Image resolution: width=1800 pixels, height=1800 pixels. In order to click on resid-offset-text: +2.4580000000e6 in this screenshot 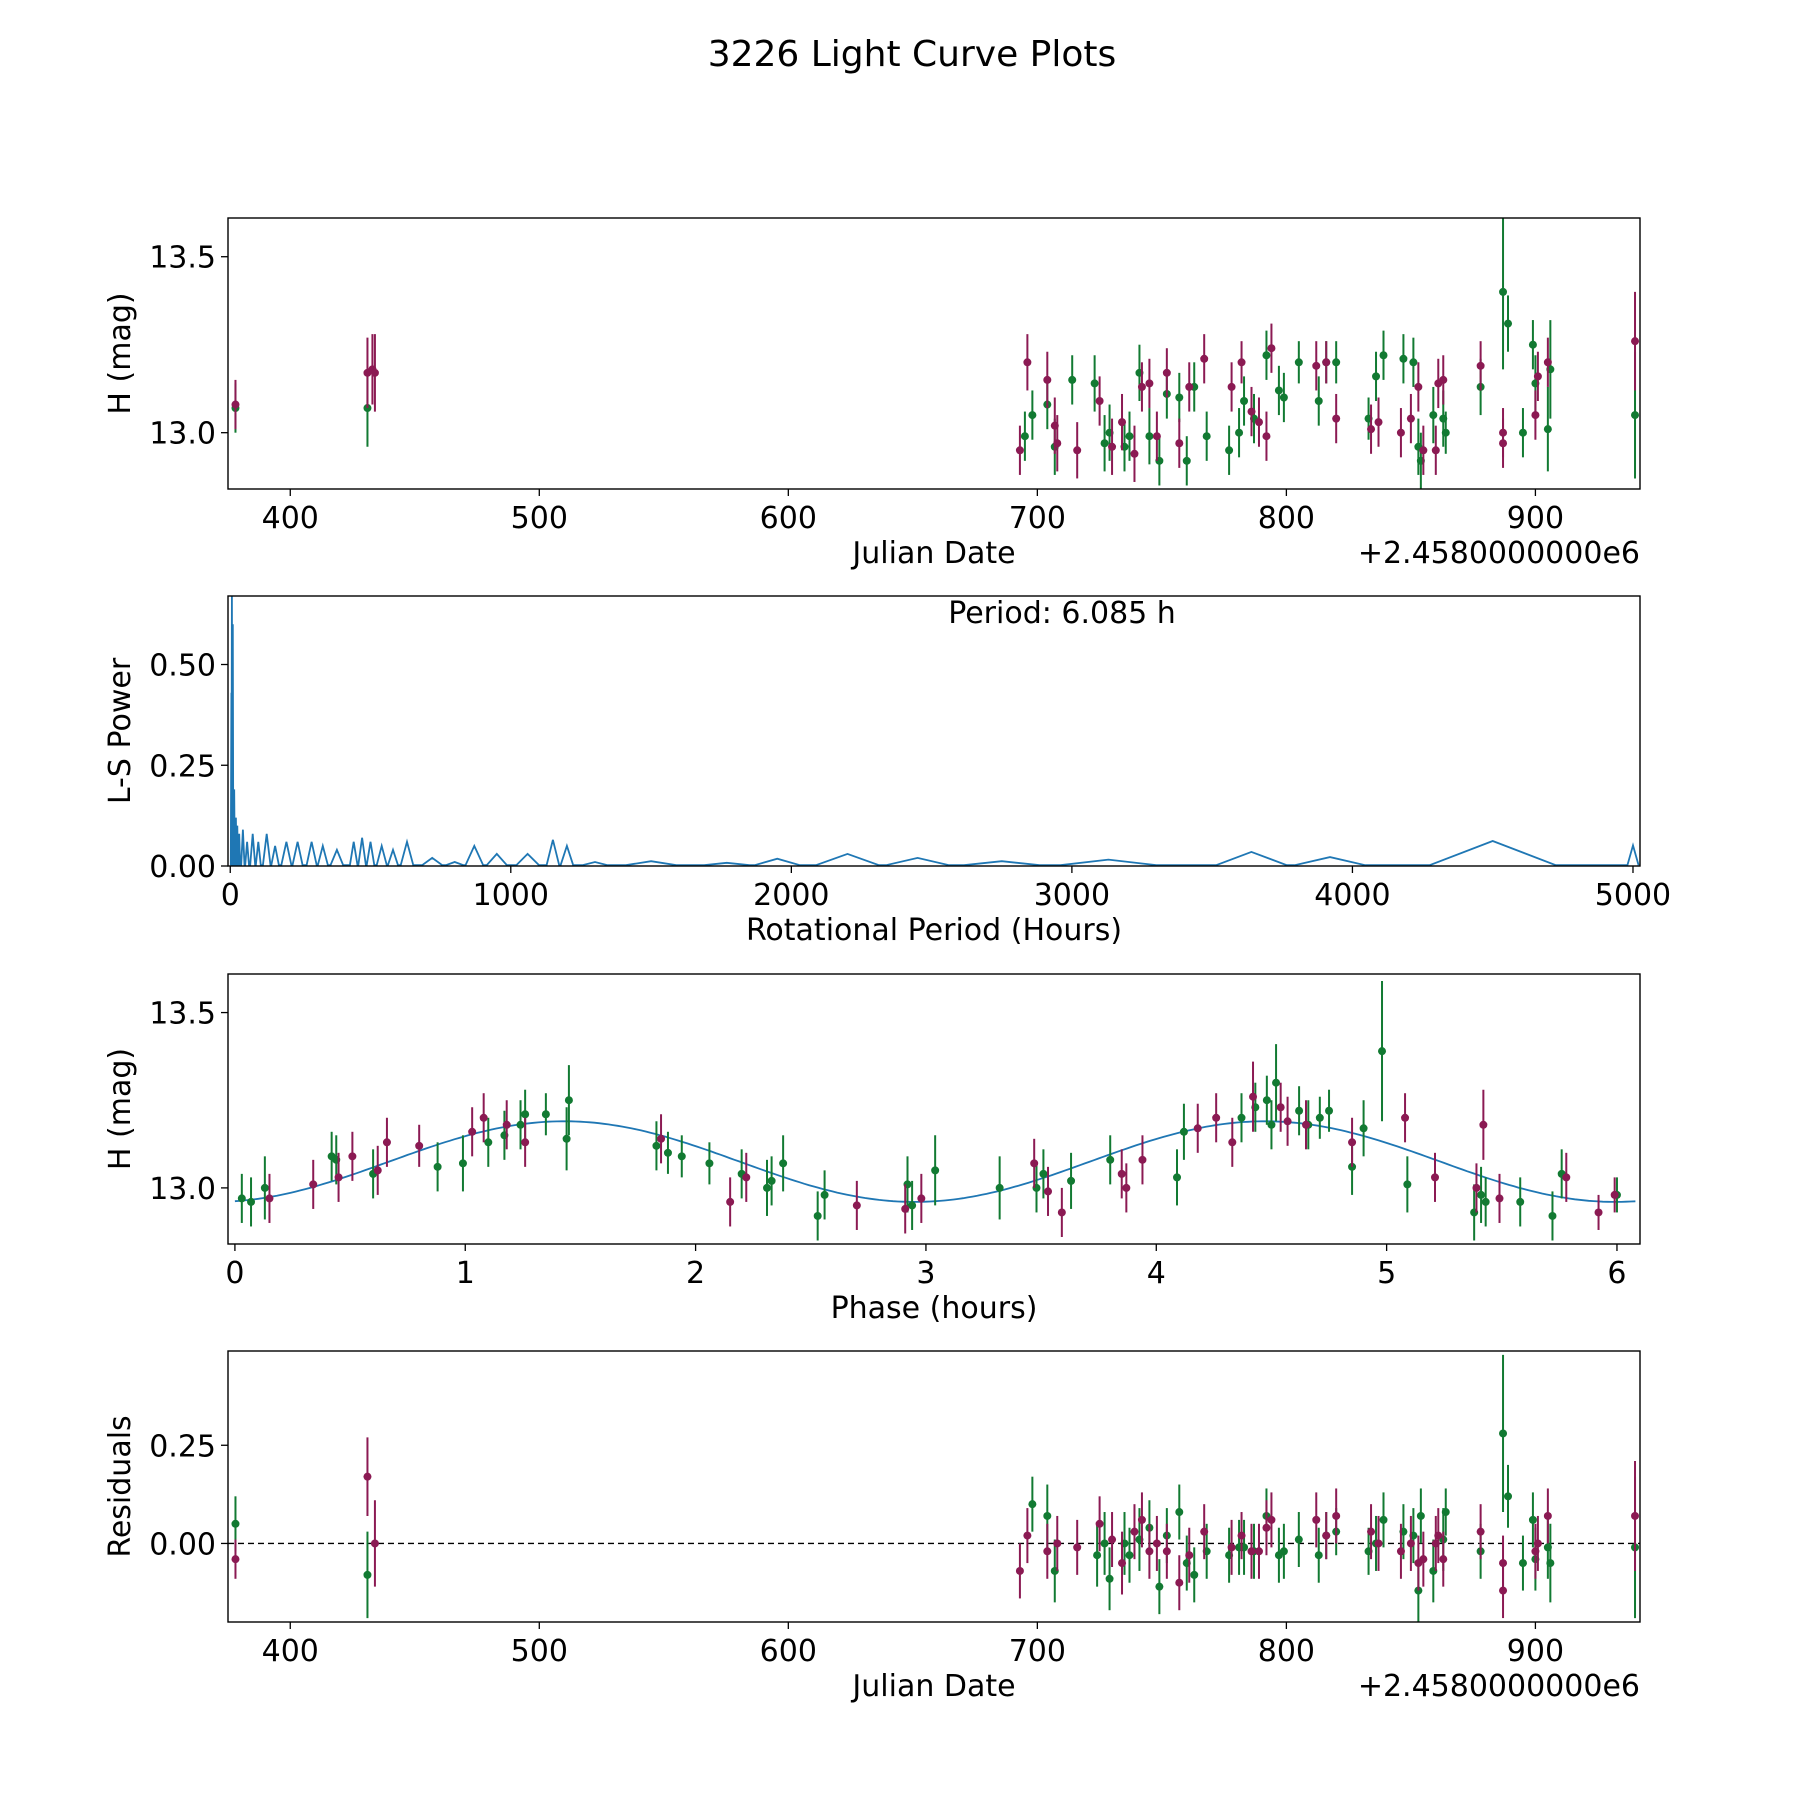, I will do `click(1499, 1686)`.